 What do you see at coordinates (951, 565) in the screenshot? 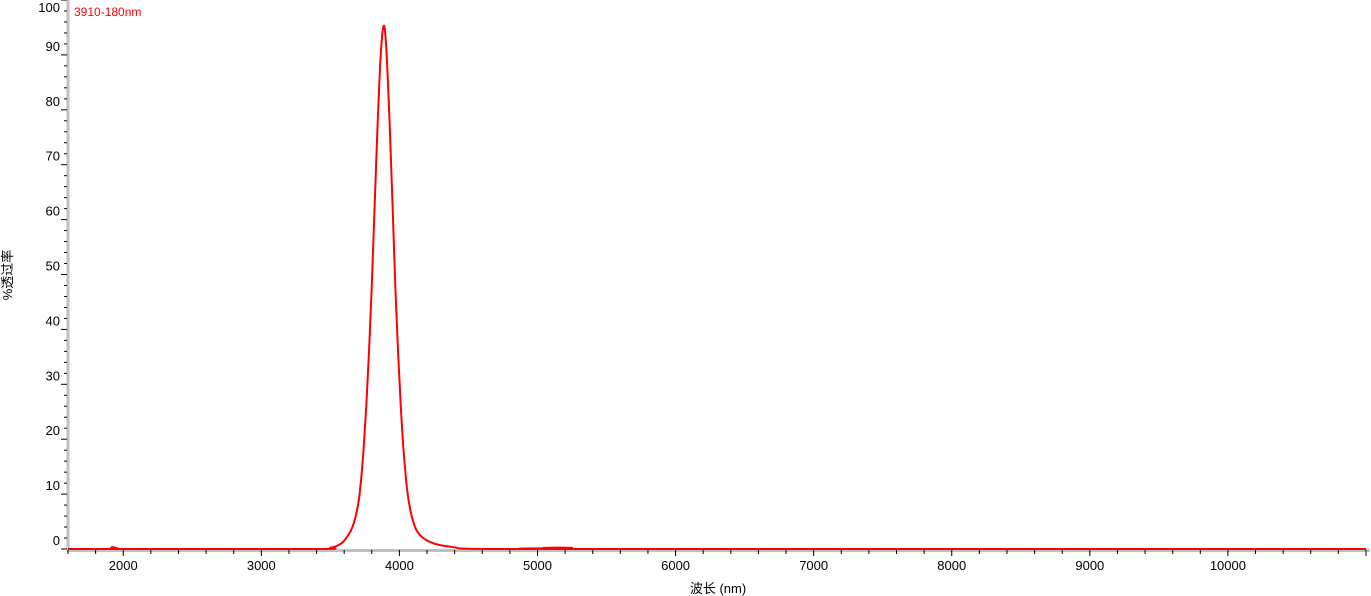
I see `x-tick-label: 8000` at bounding box center [951, 565].